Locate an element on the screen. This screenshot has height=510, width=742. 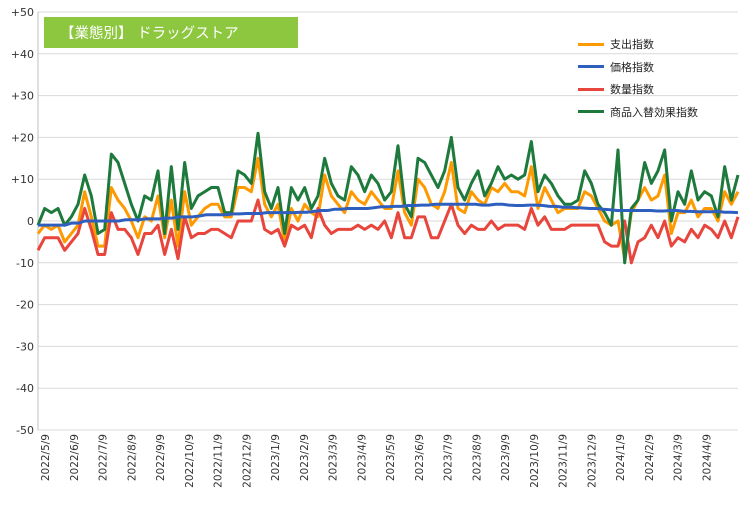
legend: 支出指数 価格指数 数量指数 商品入替効果指数 is located at coordinates (638, 78).